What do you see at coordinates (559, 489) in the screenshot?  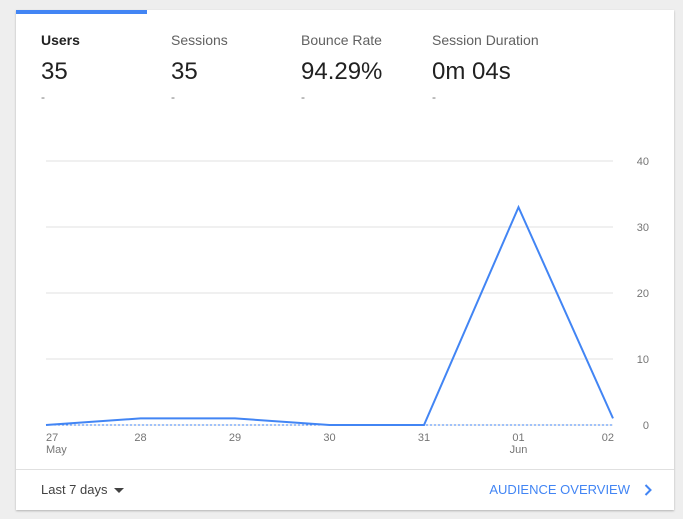 I see `audience-overview-label: AUDIENCE OVERVIEW` at bounding box center [559, 489].